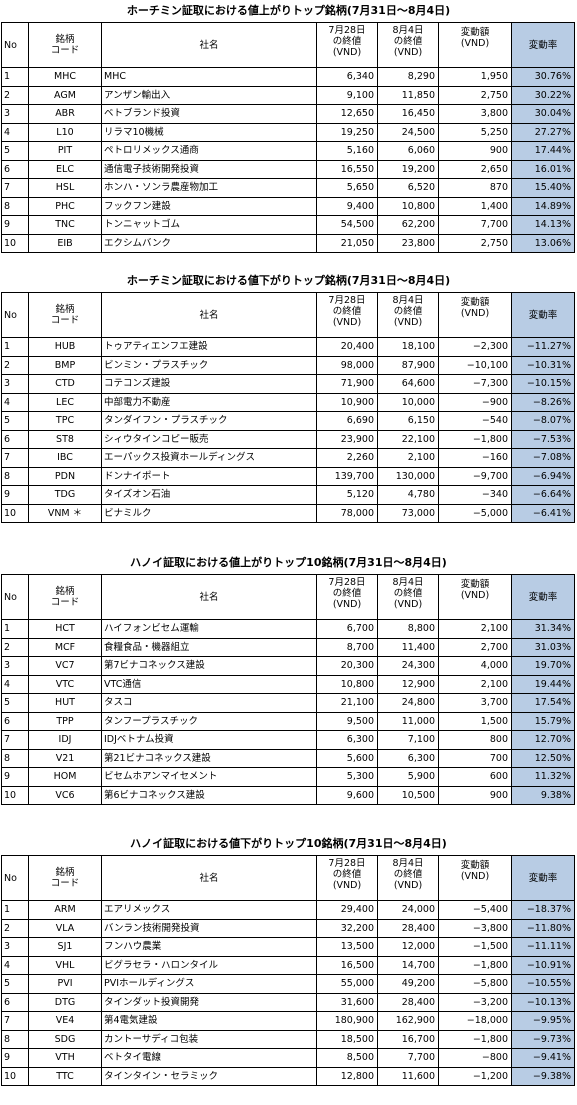 The width and height of the screenshot is (577, 1105). Describe the element at coordinates (475, 77) in the screenshot. I see `cell-change: 1,950` at that location.